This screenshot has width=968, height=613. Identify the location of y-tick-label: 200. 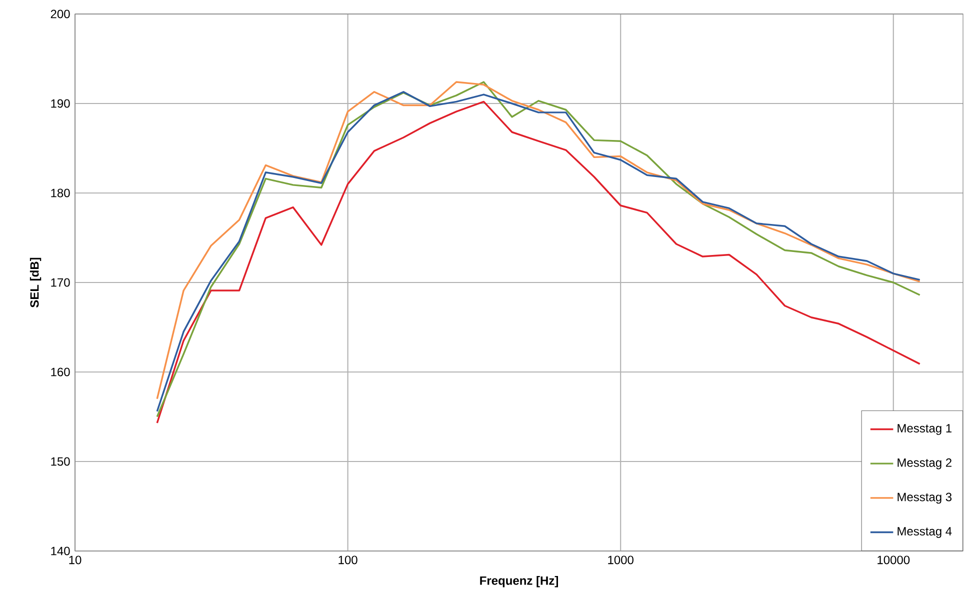
(60, 14).